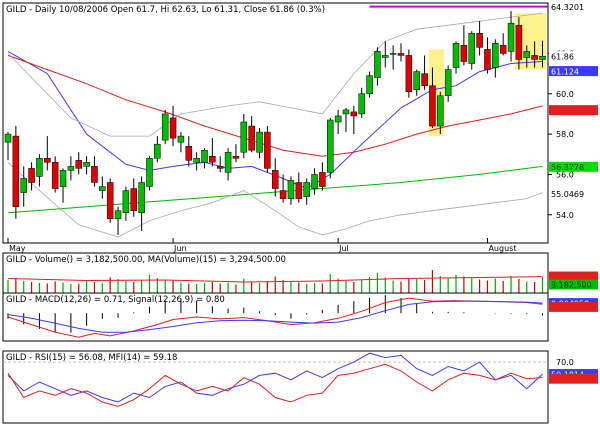 The image size is (600, 426). What do you see at coordinates (565, 94) in the screenshot?
I see `price-tick-label: 60.0` at bounding box center [565, 94].